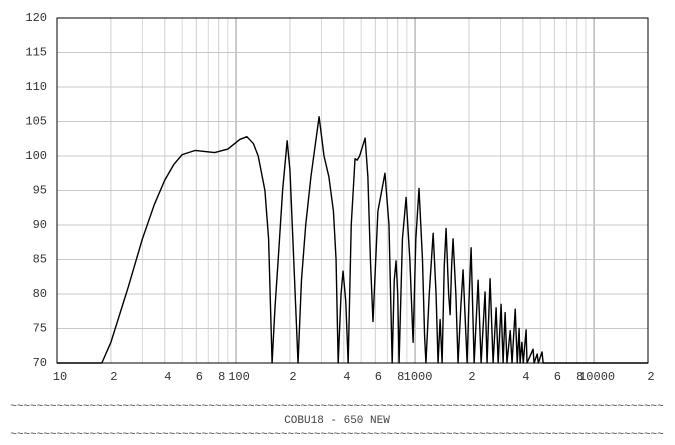  I want to click on x-tick-label: 100, so click(239, 377).